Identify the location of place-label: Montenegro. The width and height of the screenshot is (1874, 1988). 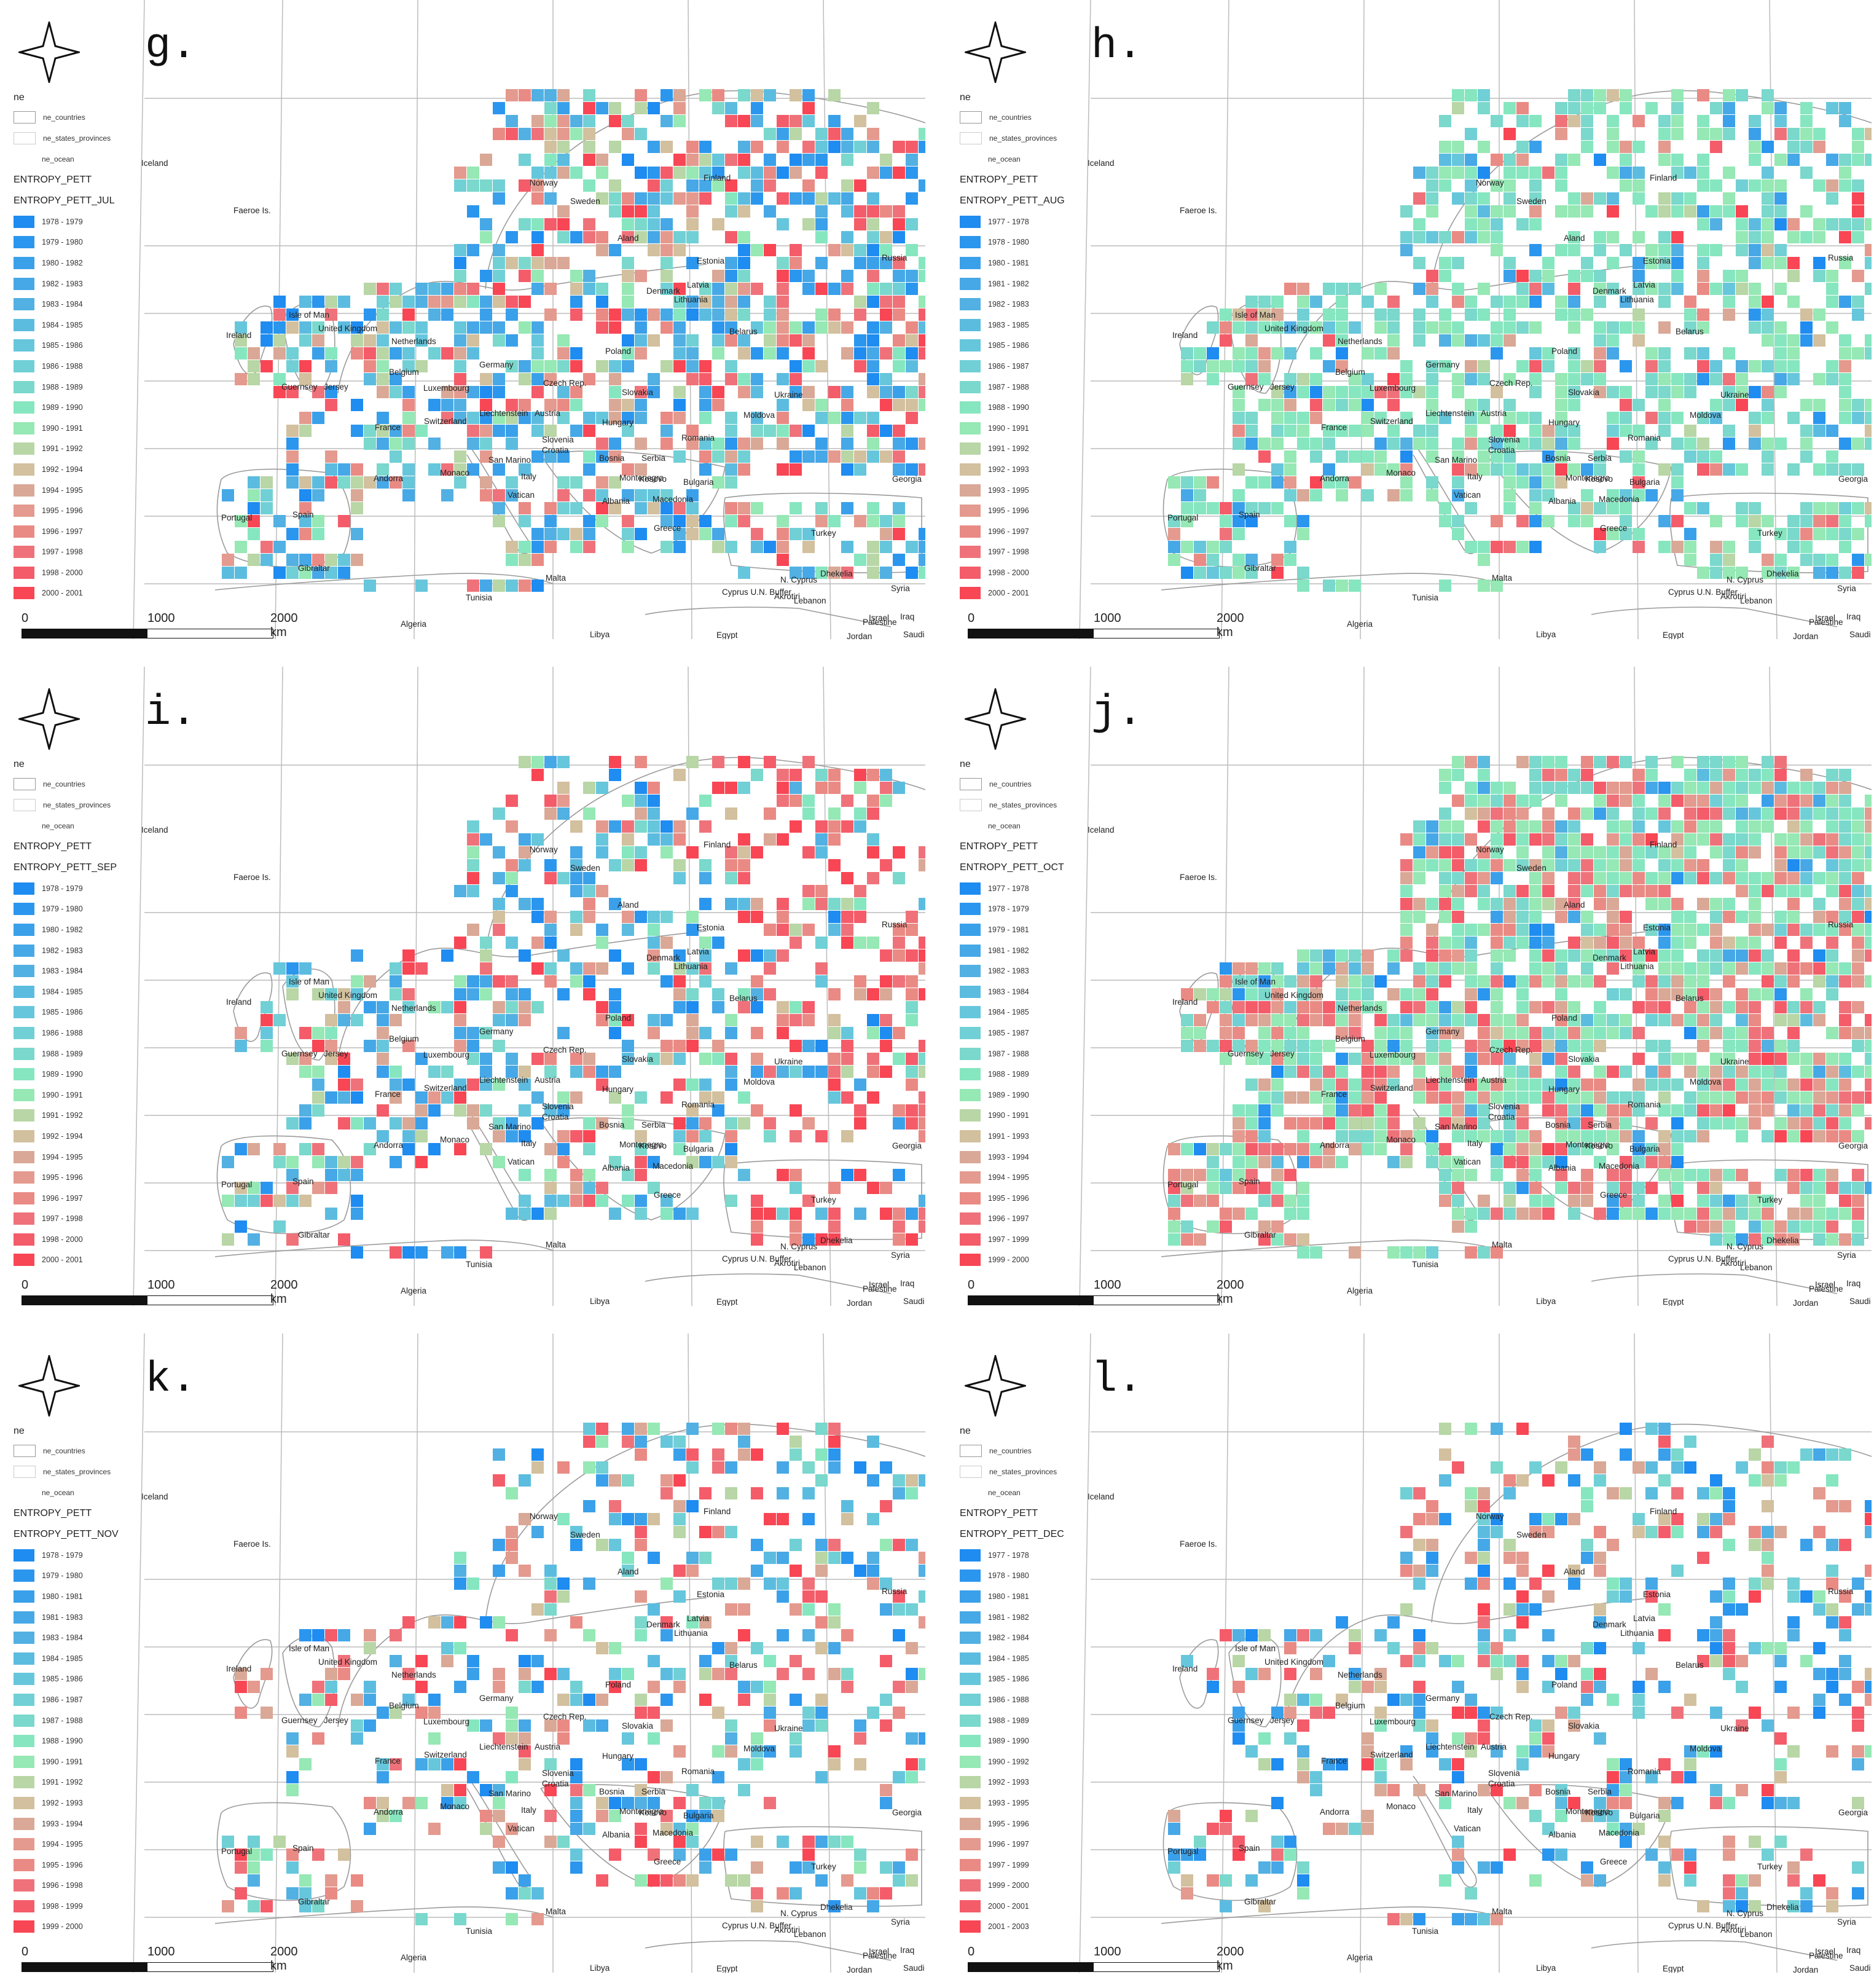
(641, 1144).